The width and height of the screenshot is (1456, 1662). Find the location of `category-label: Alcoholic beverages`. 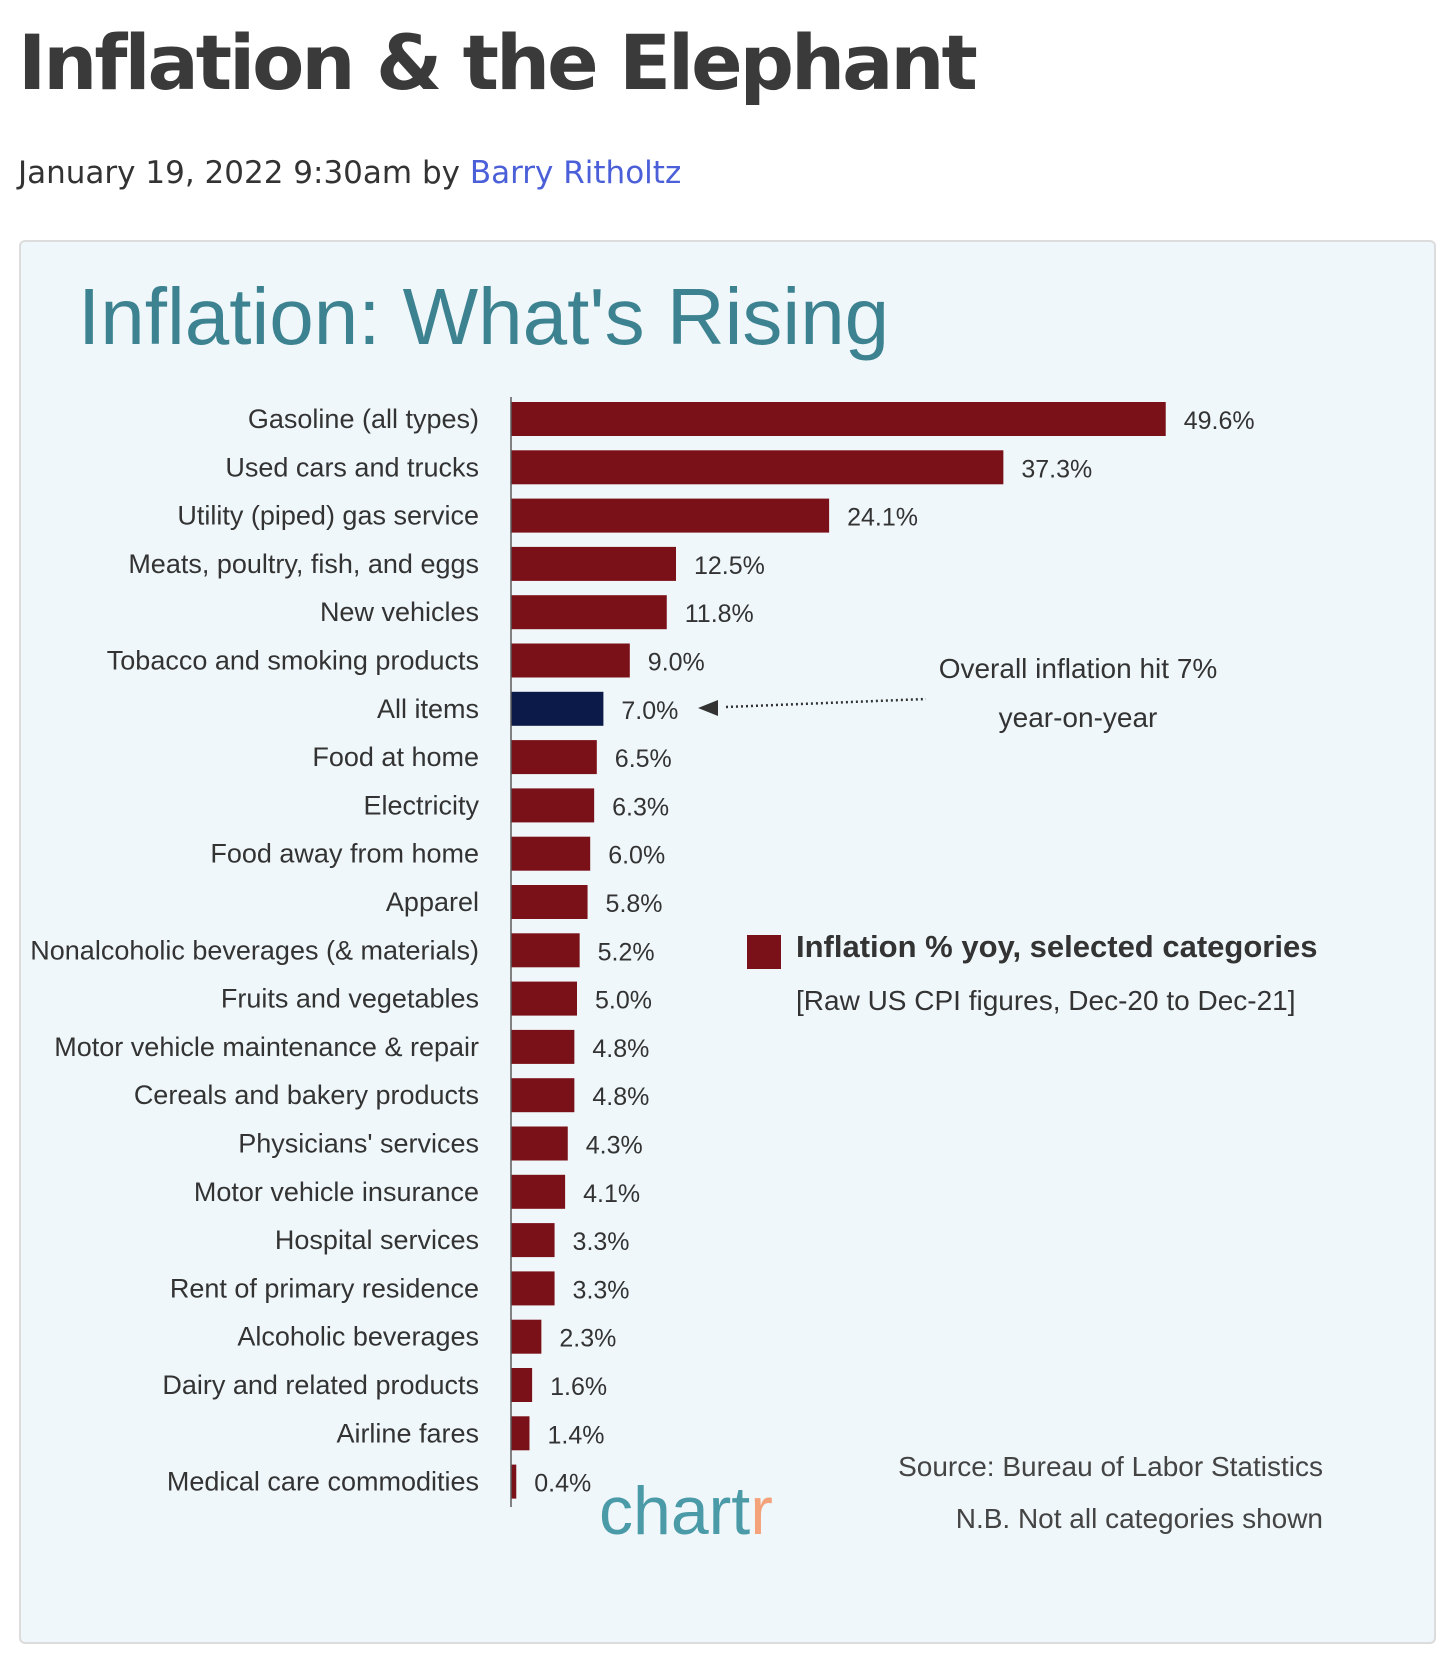

category-label: Alcoholic beverages is located at coordinates (358, 1337).